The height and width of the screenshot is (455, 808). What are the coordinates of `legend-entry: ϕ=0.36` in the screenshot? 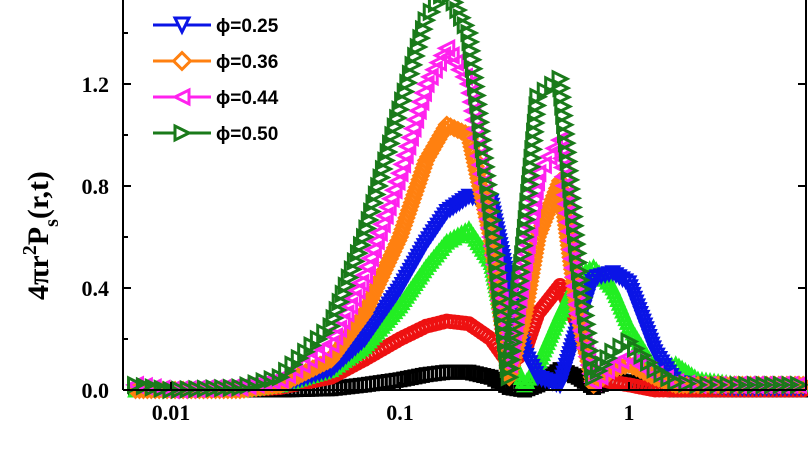 It's located at (215, 61).